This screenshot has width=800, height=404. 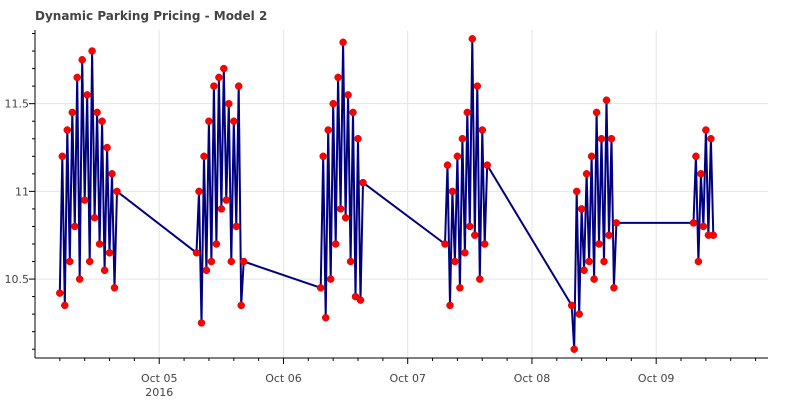 What do you see at coordinates (159, 378) in the screenshot?
I see `x-tick-label: Oct 05` at bounding box center [159, 378].